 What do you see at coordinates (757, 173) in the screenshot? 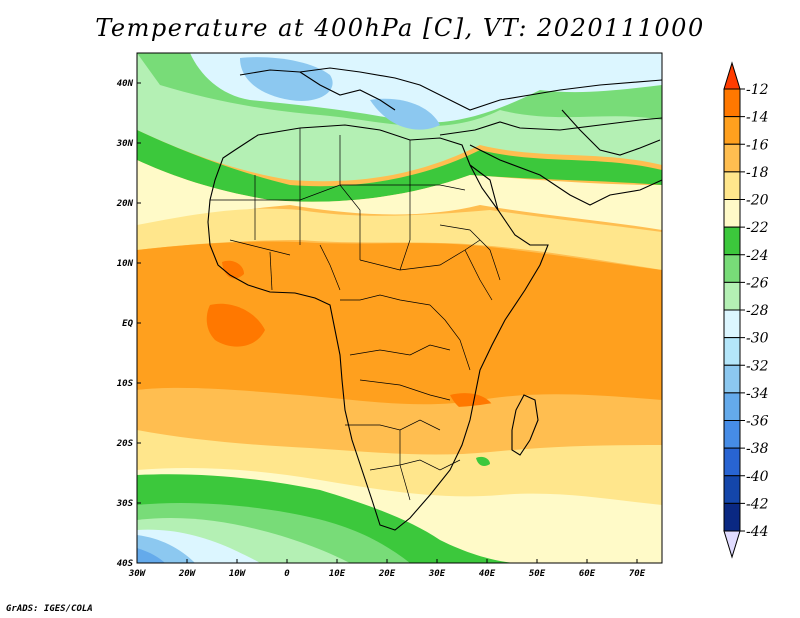
I see `colorbar-label: -18` at bounding box center [757, 173].